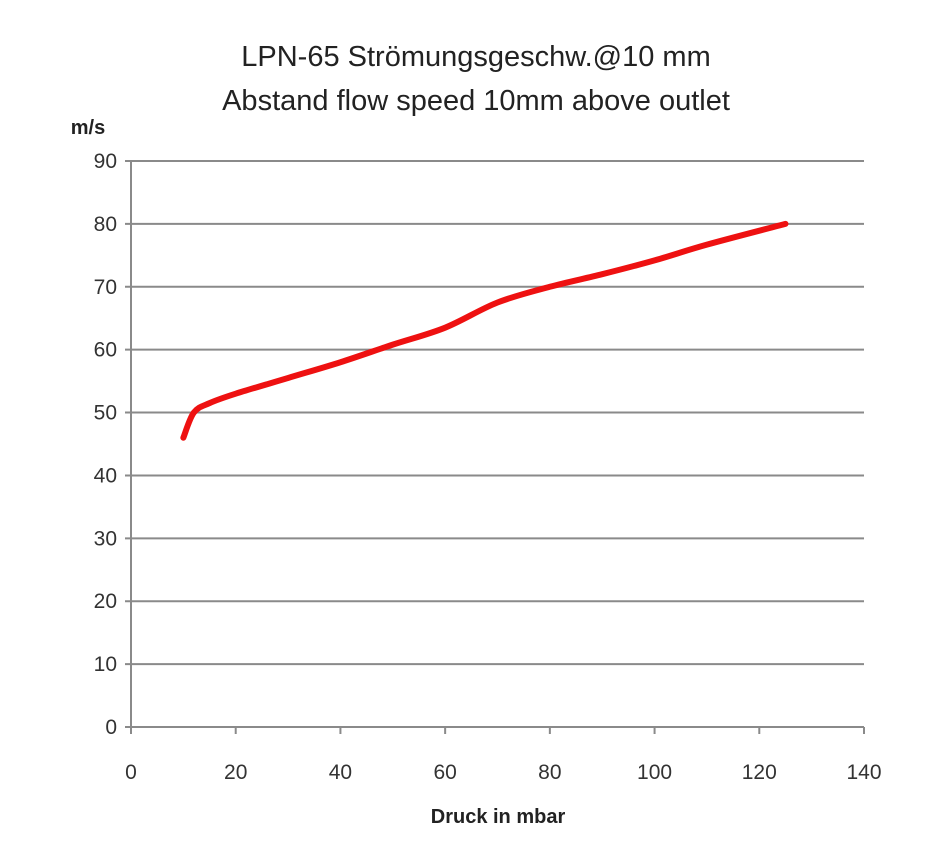 This screenshot has height=868, width=936. I want to click on x-axis-label: Druck in mbar, so click(498, 817).